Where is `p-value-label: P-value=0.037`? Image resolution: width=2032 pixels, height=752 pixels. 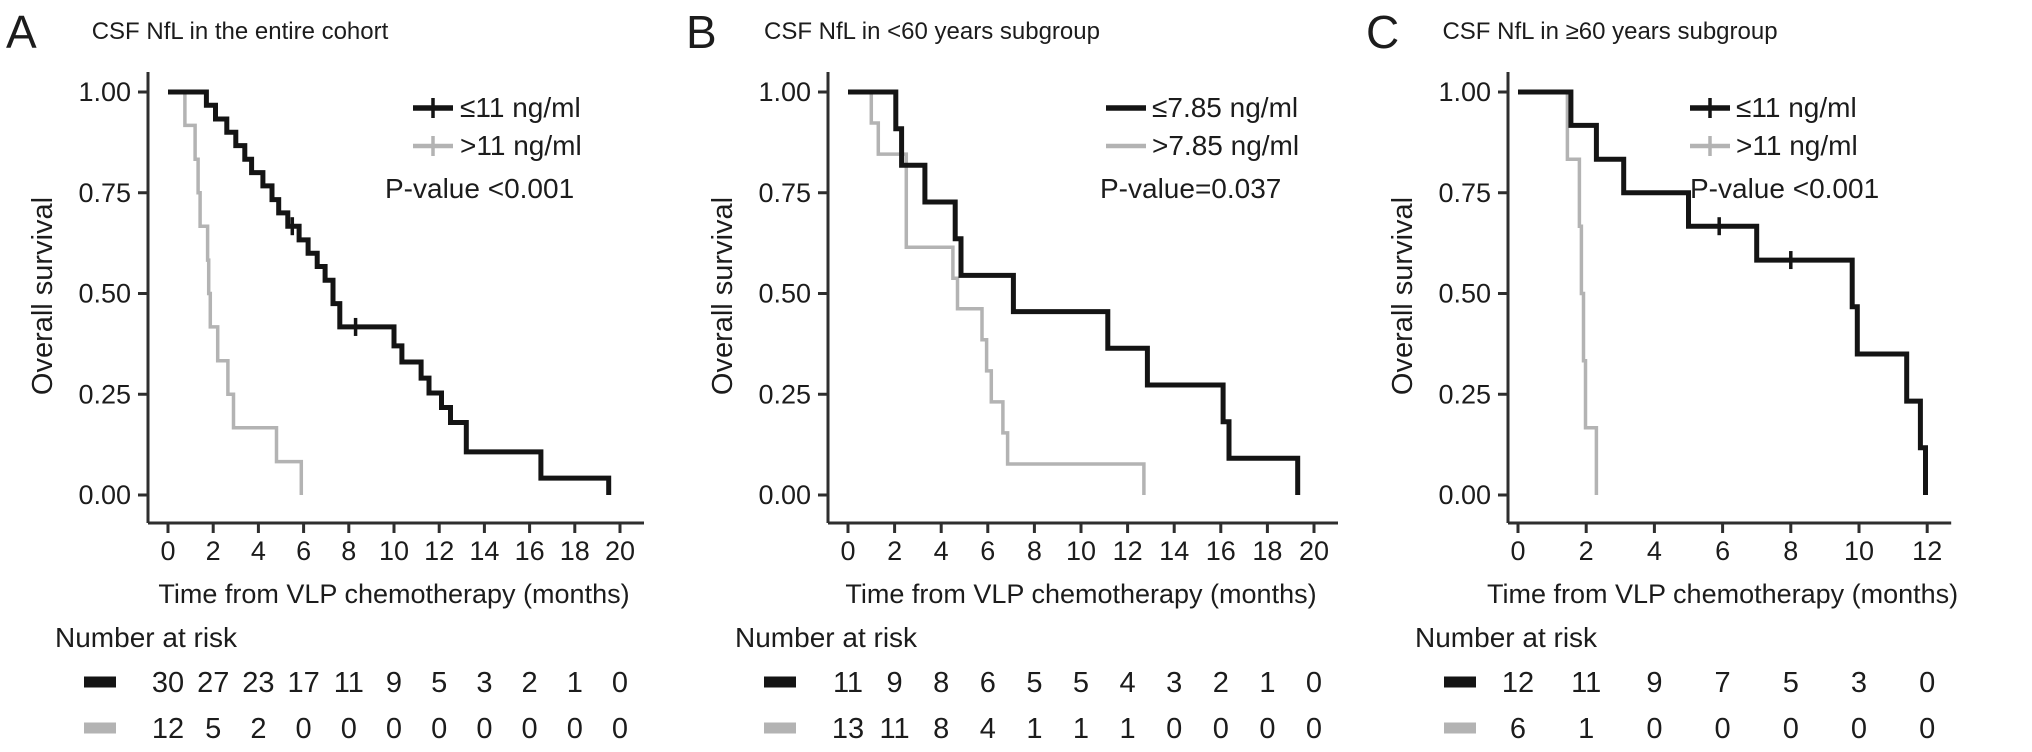
p-value-label: P-value=0.037 is located at coordinates (1190, 188).